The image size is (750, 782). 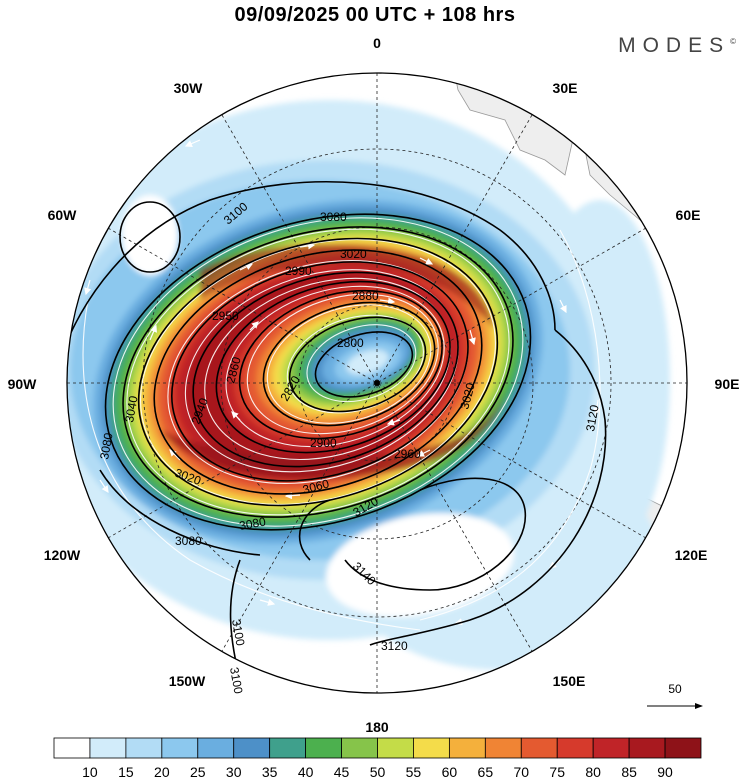 What do you see at coordinates (298, 271) in the screenshot?
I see `contour-label: 2990` at bounding box center [298, 271].